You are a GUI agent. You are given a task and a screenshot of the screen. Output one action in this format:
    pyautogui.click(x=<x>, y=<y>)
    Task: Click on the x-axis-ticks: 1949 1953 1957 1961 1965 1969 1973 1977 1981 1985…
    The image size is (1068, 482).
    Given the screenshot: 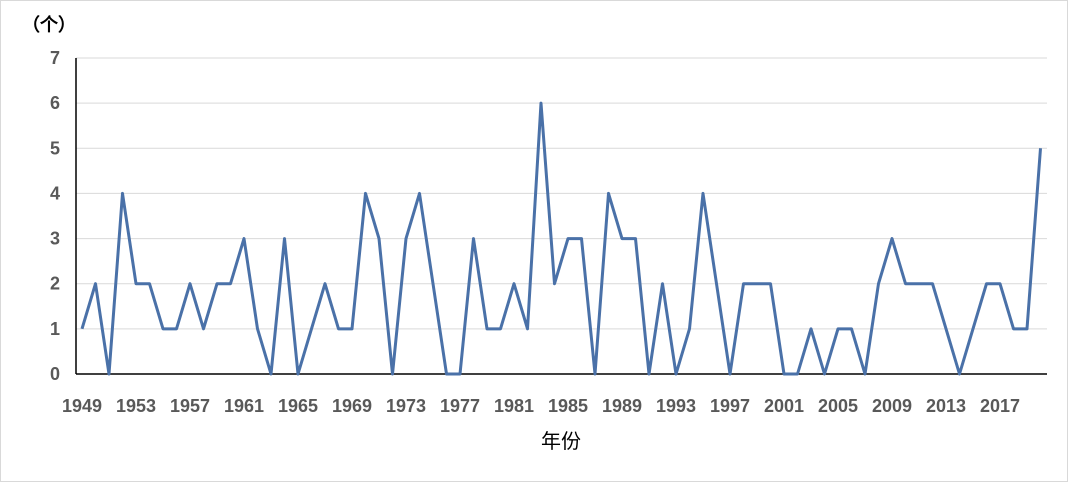 What is the action you would take?
    pyautogui.click(x=541, y=406)
    